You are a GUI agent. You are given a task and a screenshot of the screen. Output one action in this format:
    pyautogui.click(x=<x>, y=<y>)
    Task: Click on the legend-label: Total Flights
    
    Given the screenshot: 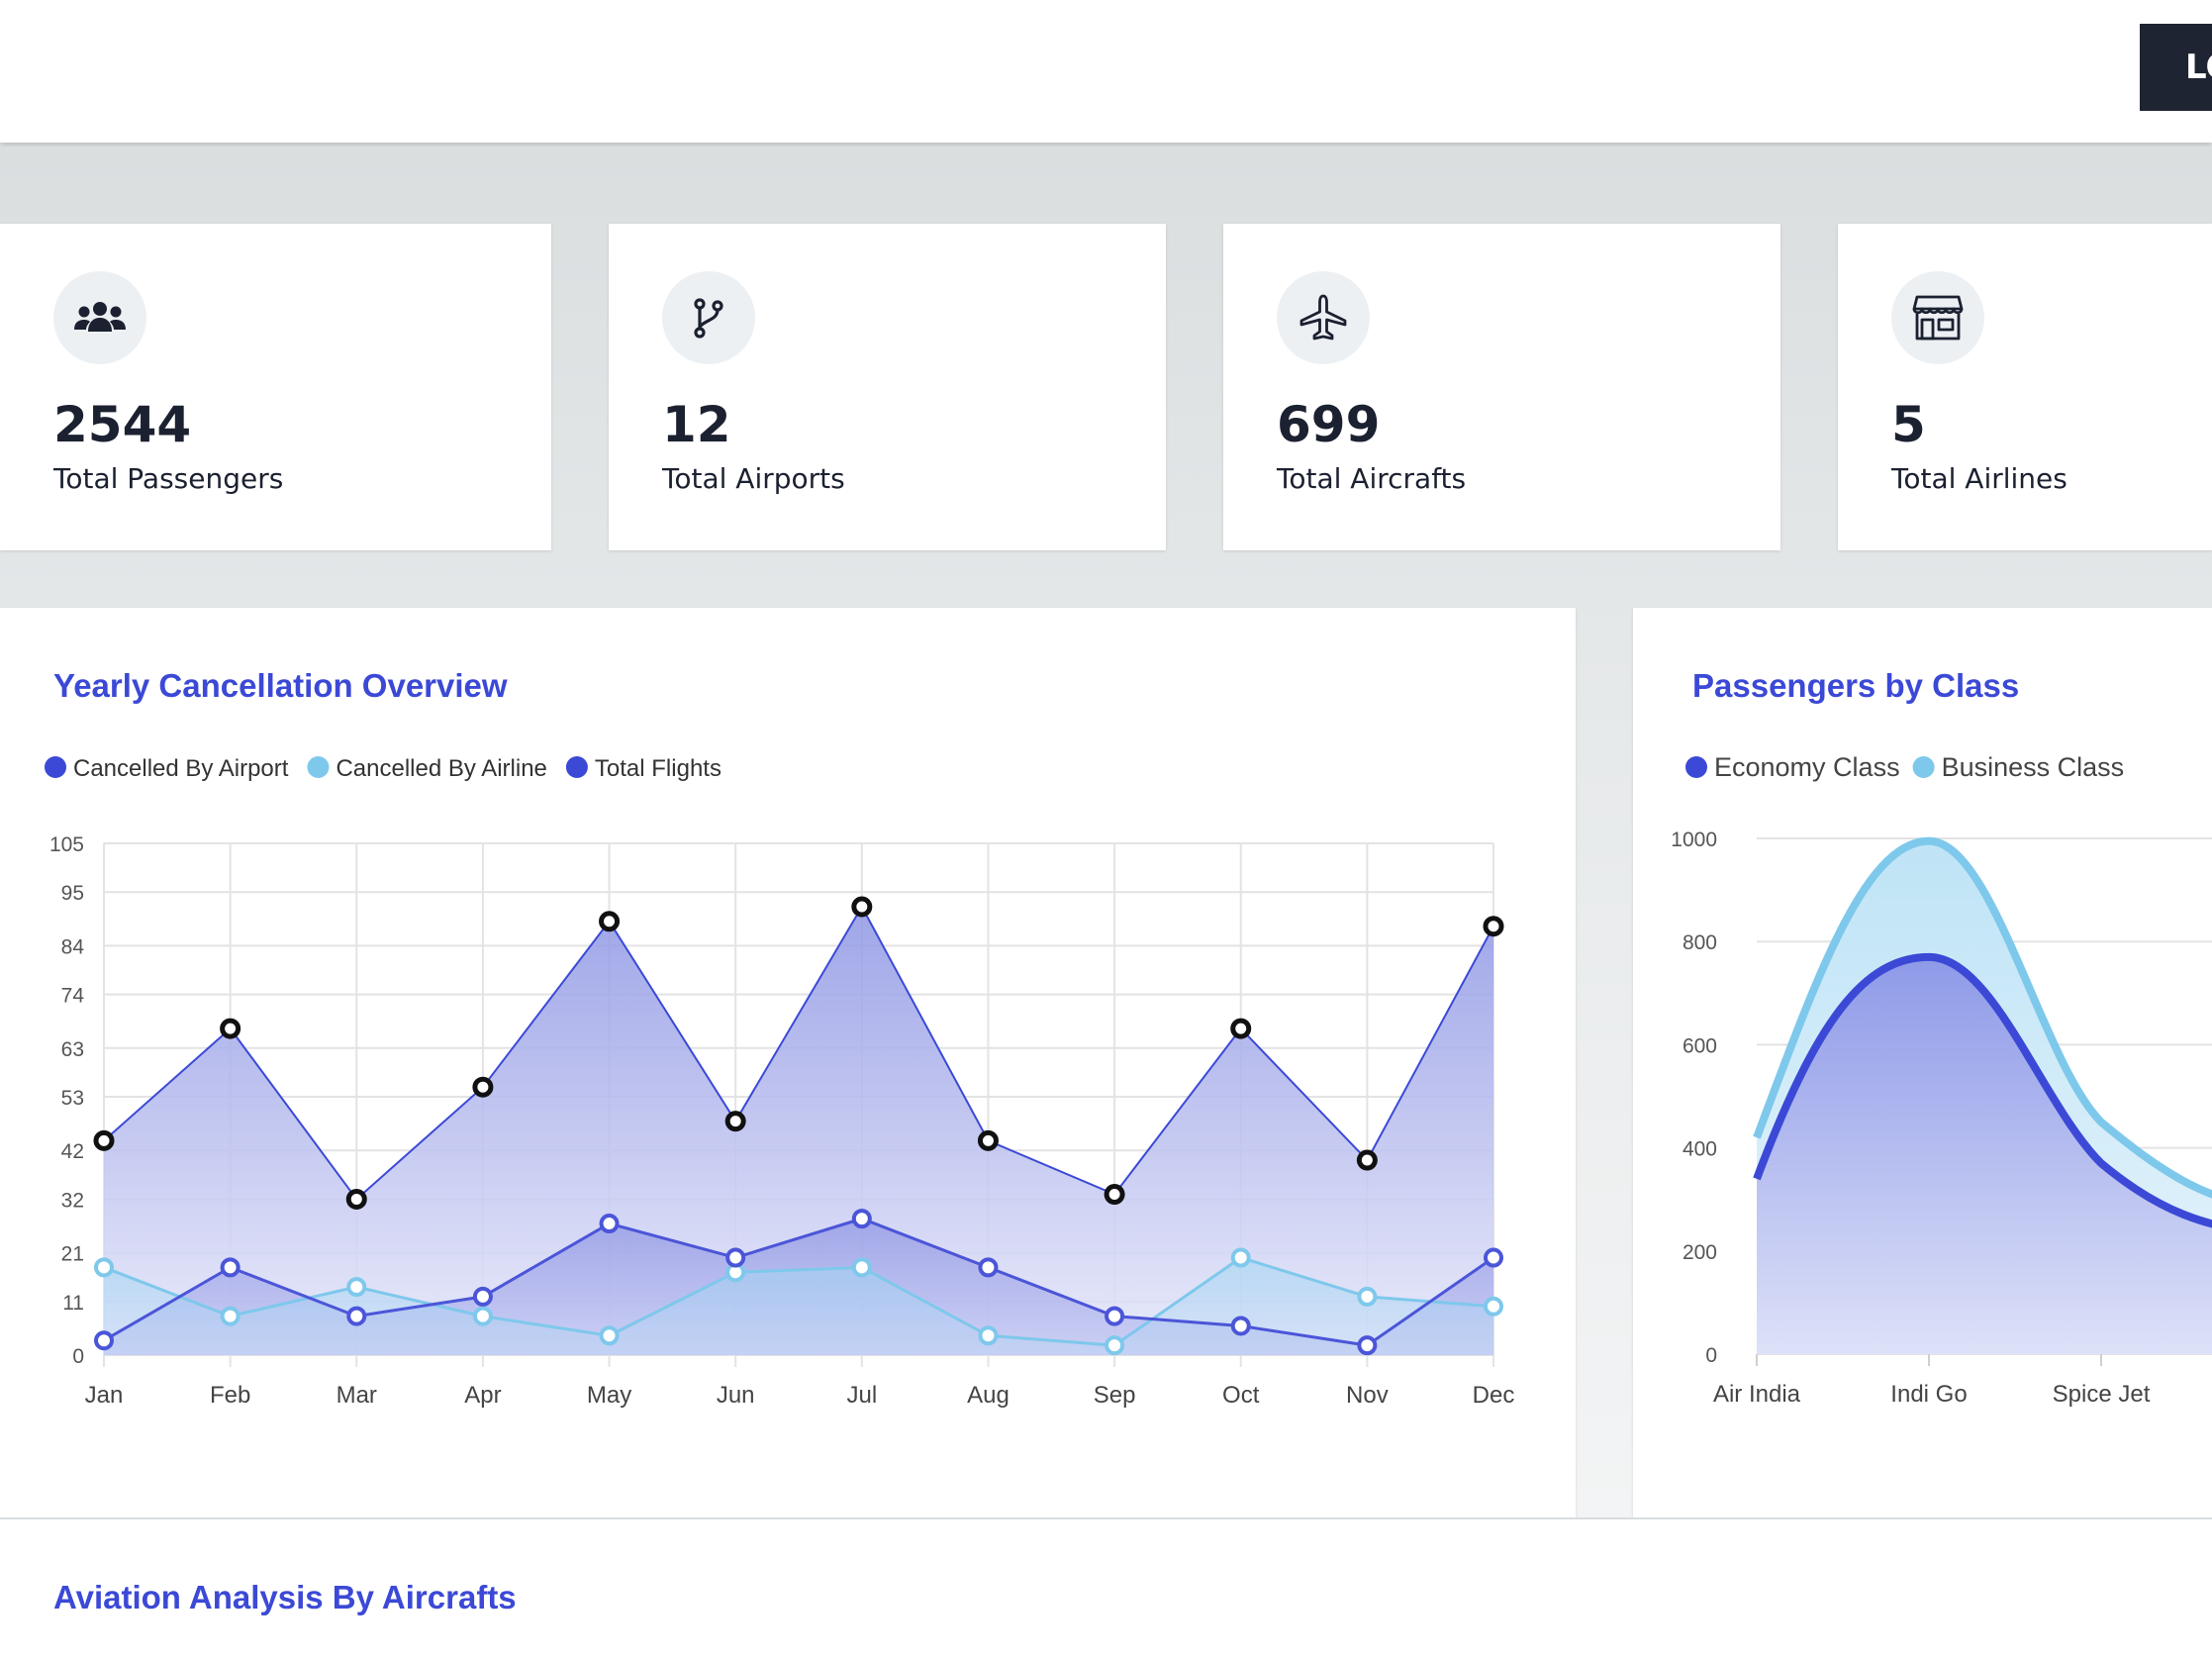 What is the action you would take?
    pyautogui.click(x=658, y=768)
    